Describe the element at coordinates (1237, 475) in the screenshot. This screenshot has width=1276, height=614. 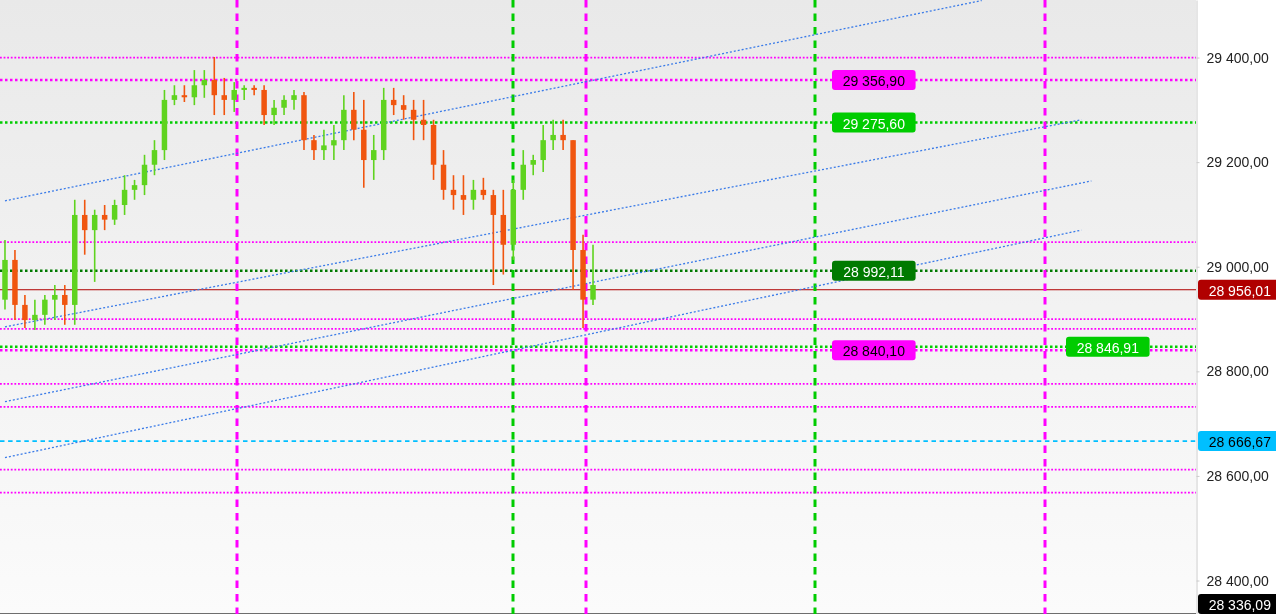
I see `y-tick-label: 28 600,00` at that location.